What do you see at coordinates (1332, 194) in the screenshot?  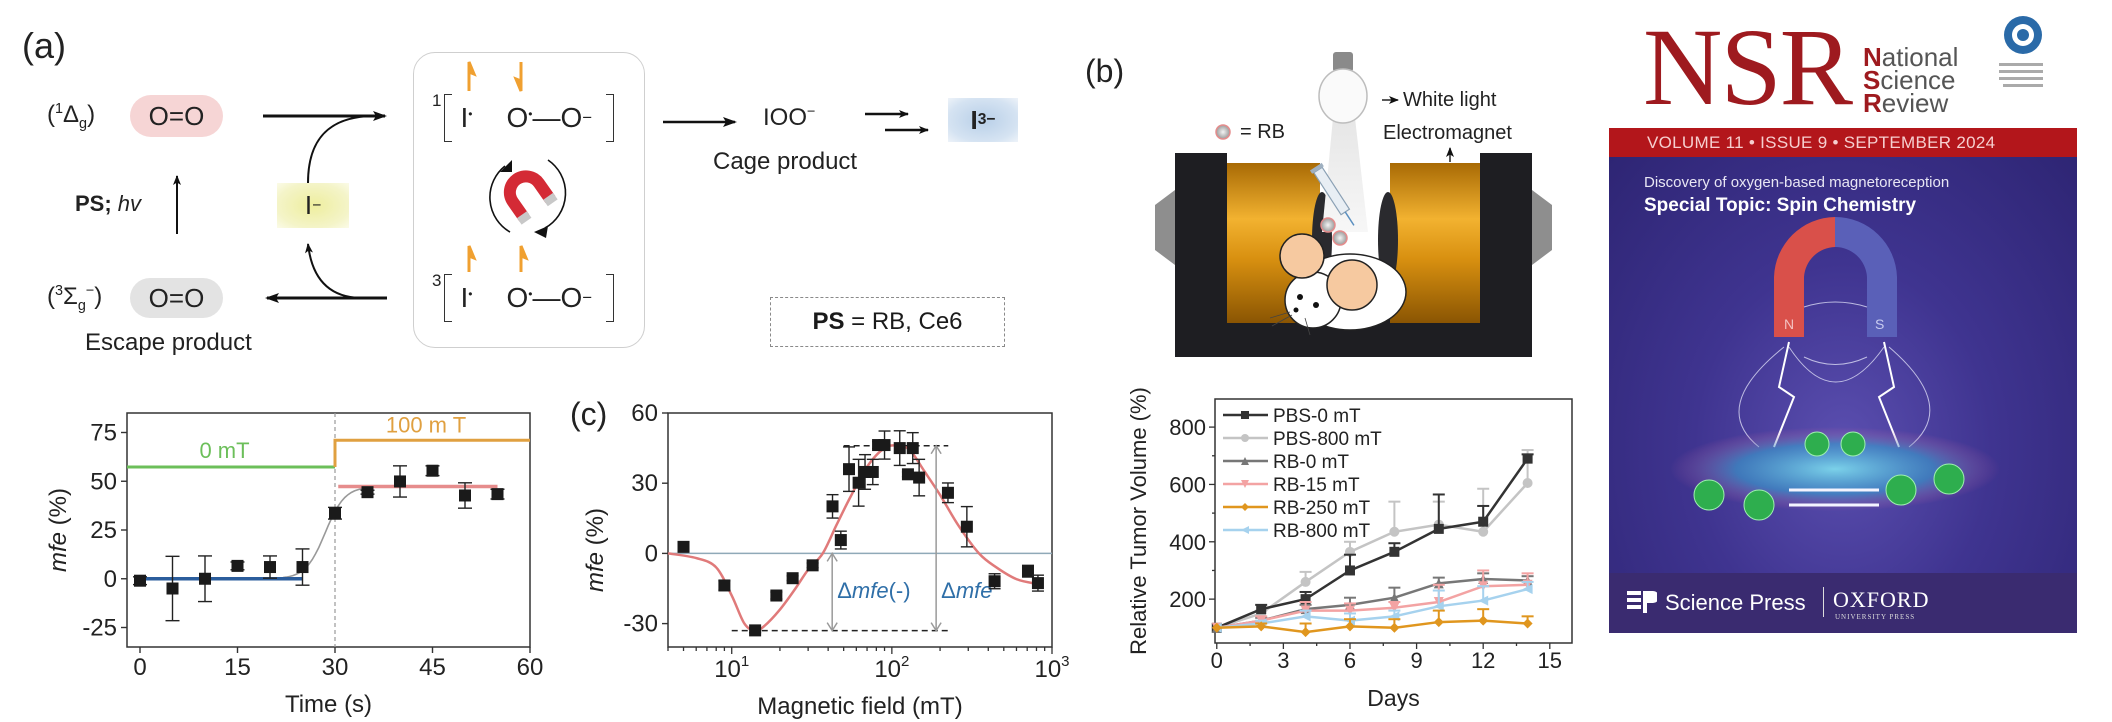 I see `syringe-icon` at bounding box center [1332, 194].